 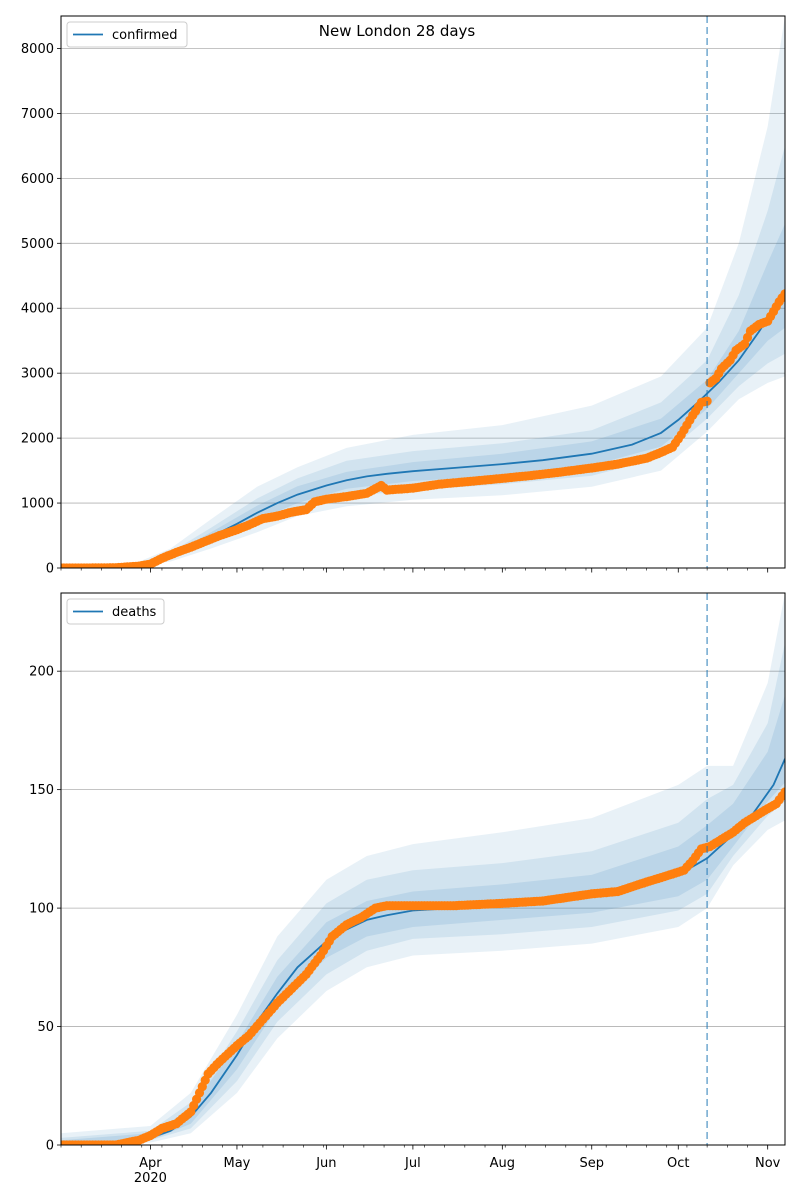 What do you see at coordinates (37, 504) in the screenshot?
I see `y-tick-label: 1000` at bounding box center [37, 504].